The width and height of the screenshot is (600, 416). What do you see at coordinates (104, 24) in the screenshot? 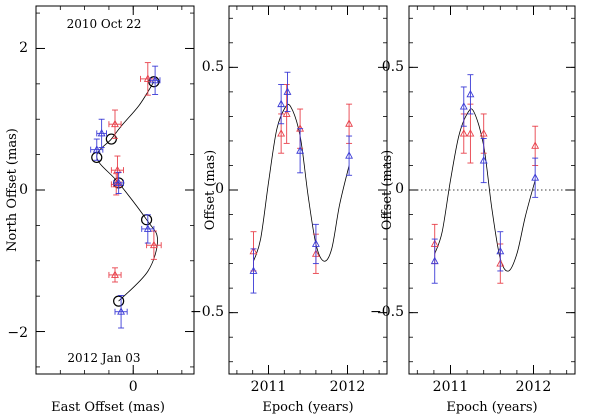
I see `start-date-label: 2010 Oct 22` at bounding box center [104, 24].